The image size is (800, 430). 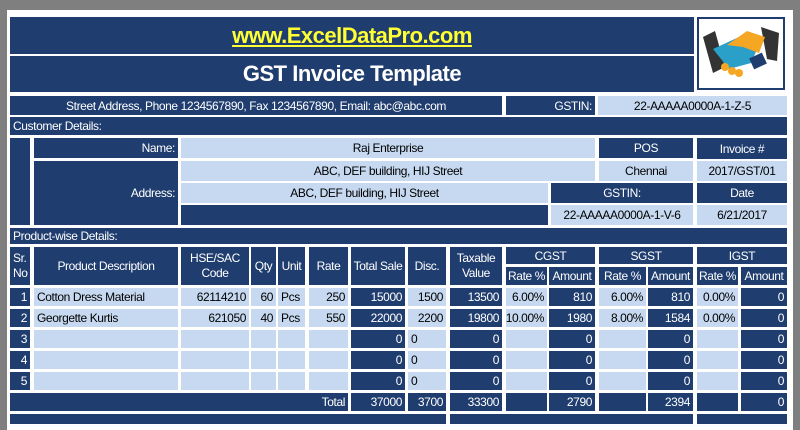 What do you see at coordinates (57, 126) in the screenshot?
I see `customer-section-label-text: Customer Details:` at bounding box center [57, 126].